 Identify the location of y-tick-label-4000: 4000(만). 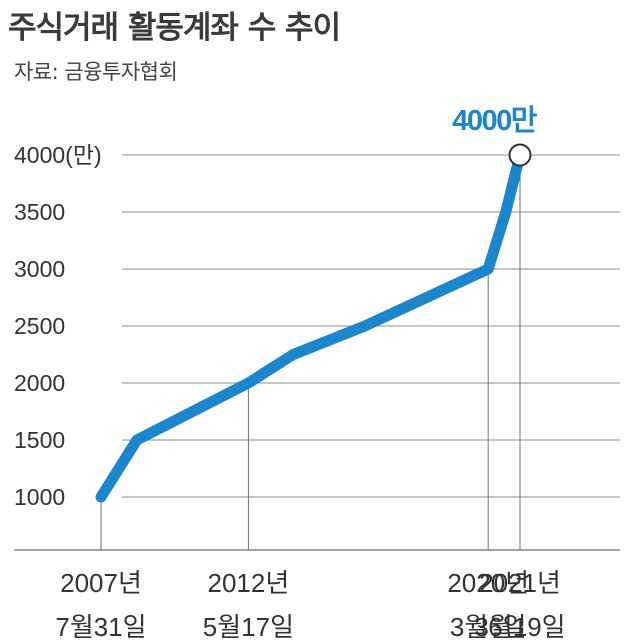
(58, 155).